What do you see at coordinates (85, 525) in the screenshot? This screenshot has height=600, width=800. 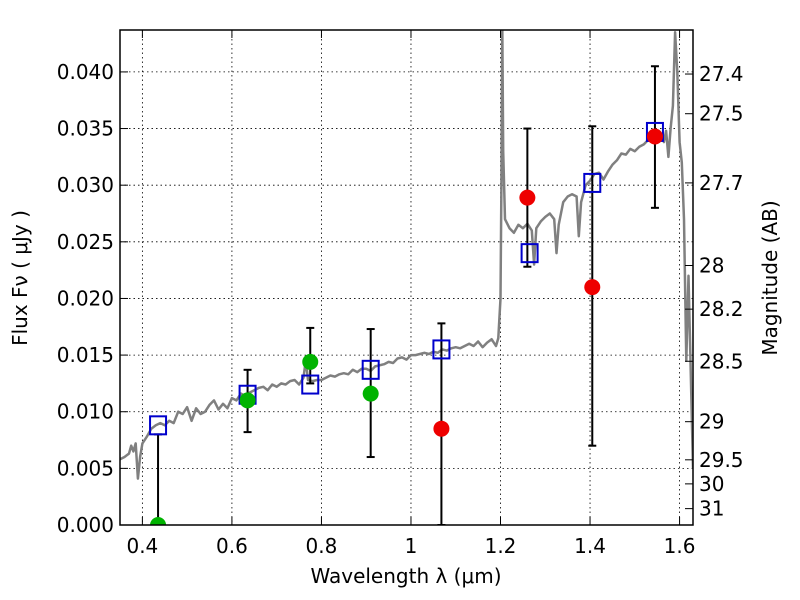 I see `y-tick-label: 0.000` at bounding box center [85, 525].